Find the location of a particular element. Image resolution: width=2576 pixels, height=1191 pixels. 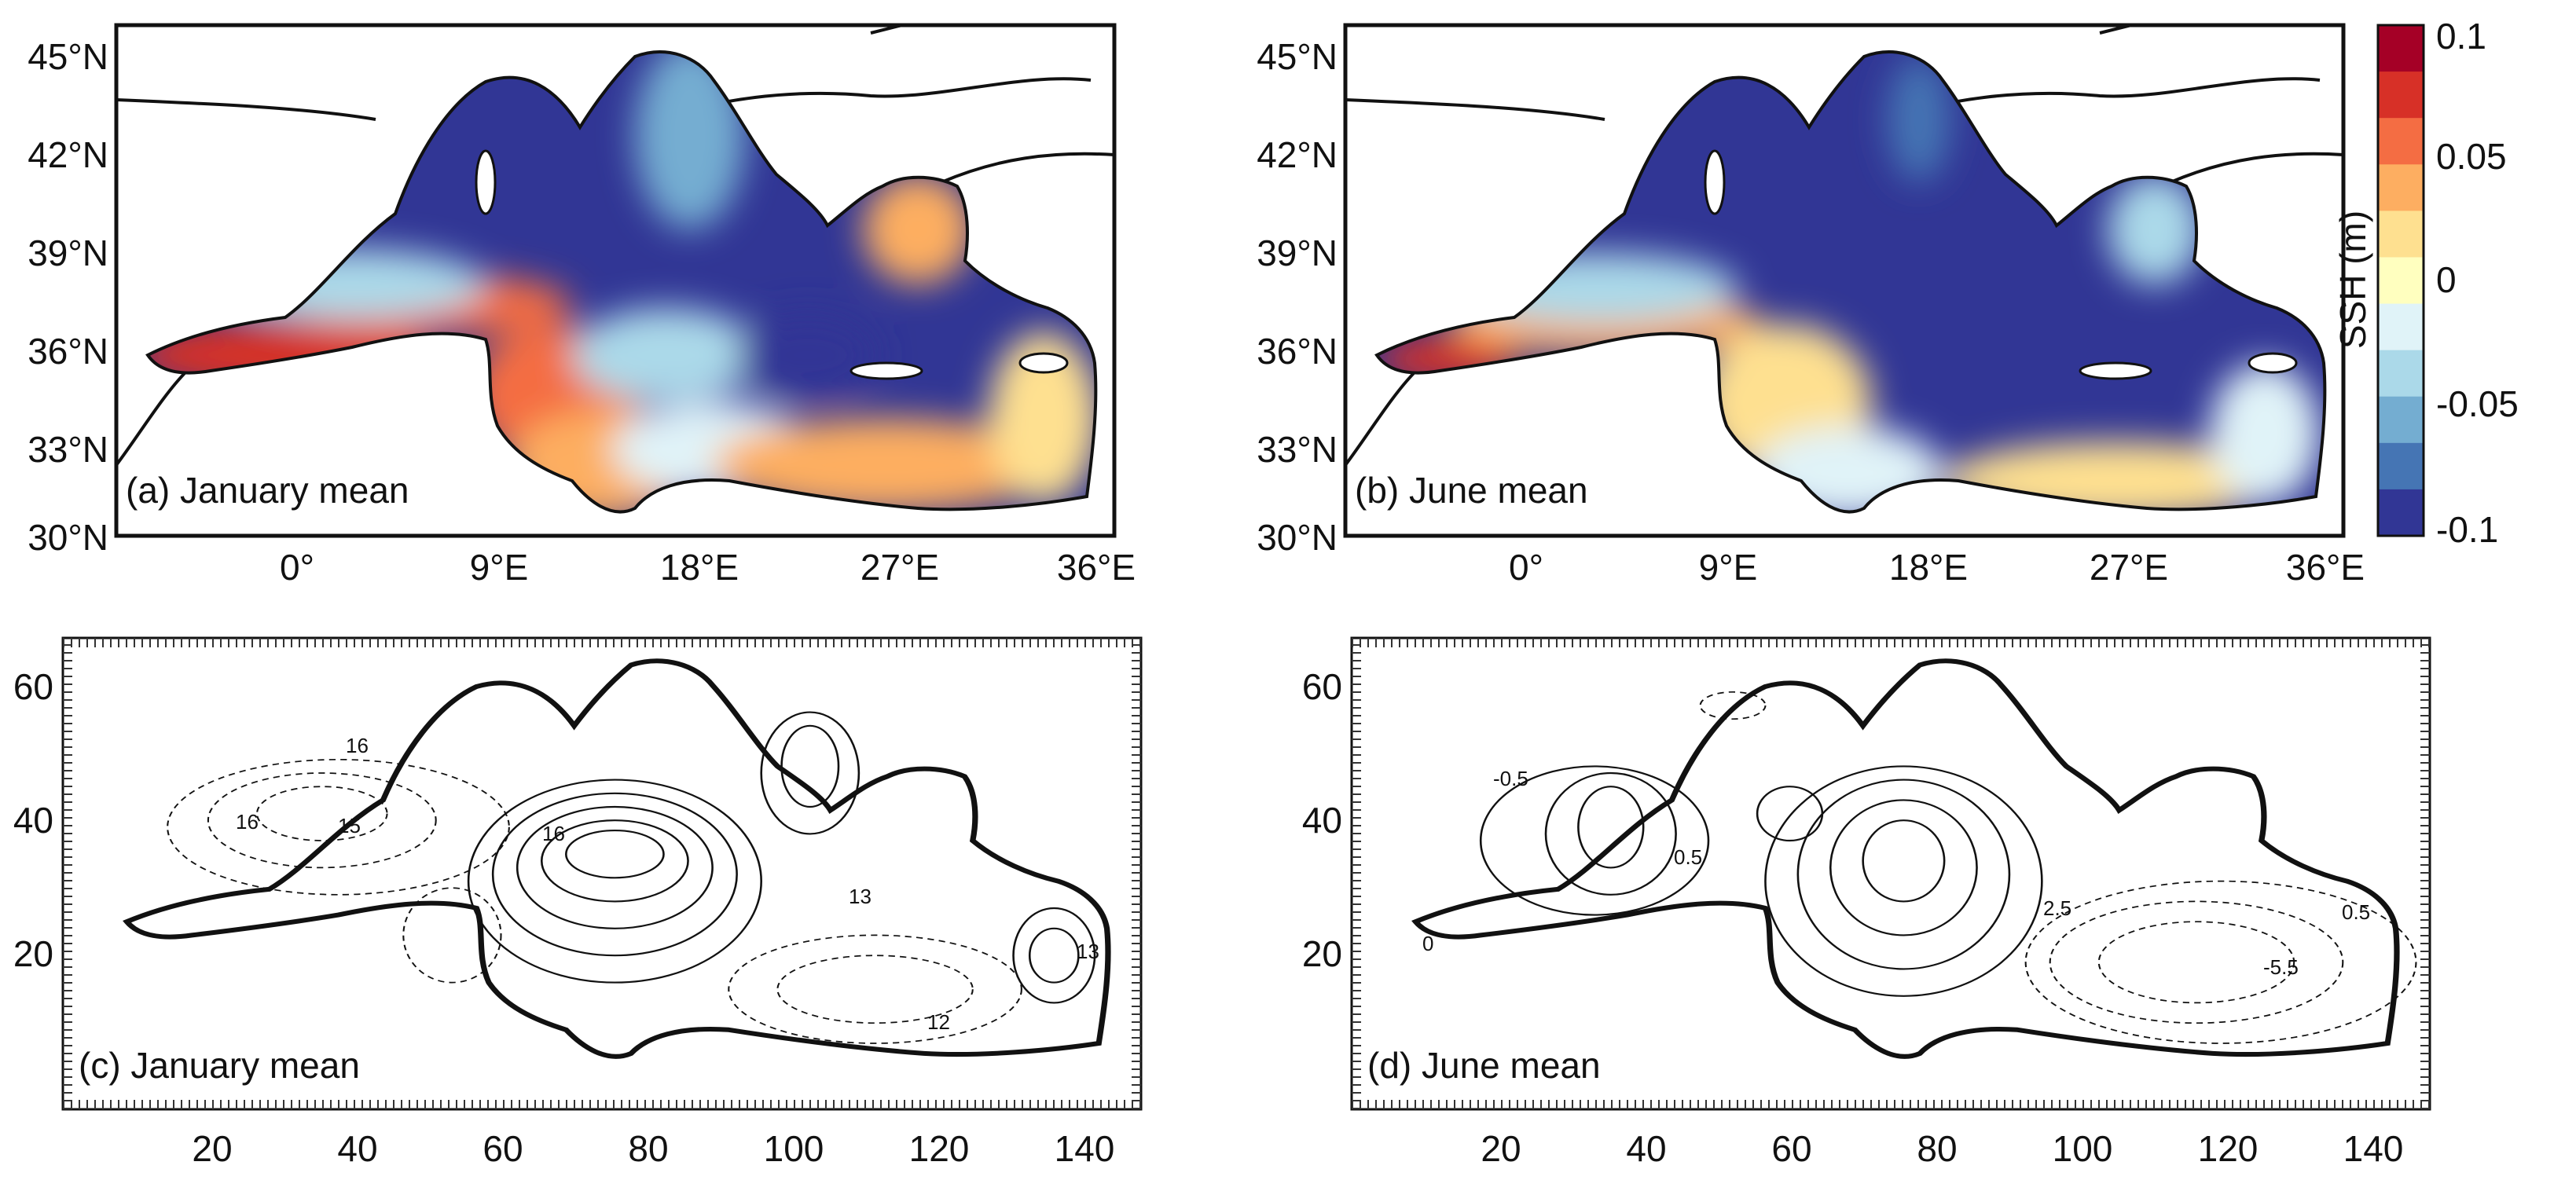

panel-d-xtick: 120 is located at coordinates (2228, 1148).